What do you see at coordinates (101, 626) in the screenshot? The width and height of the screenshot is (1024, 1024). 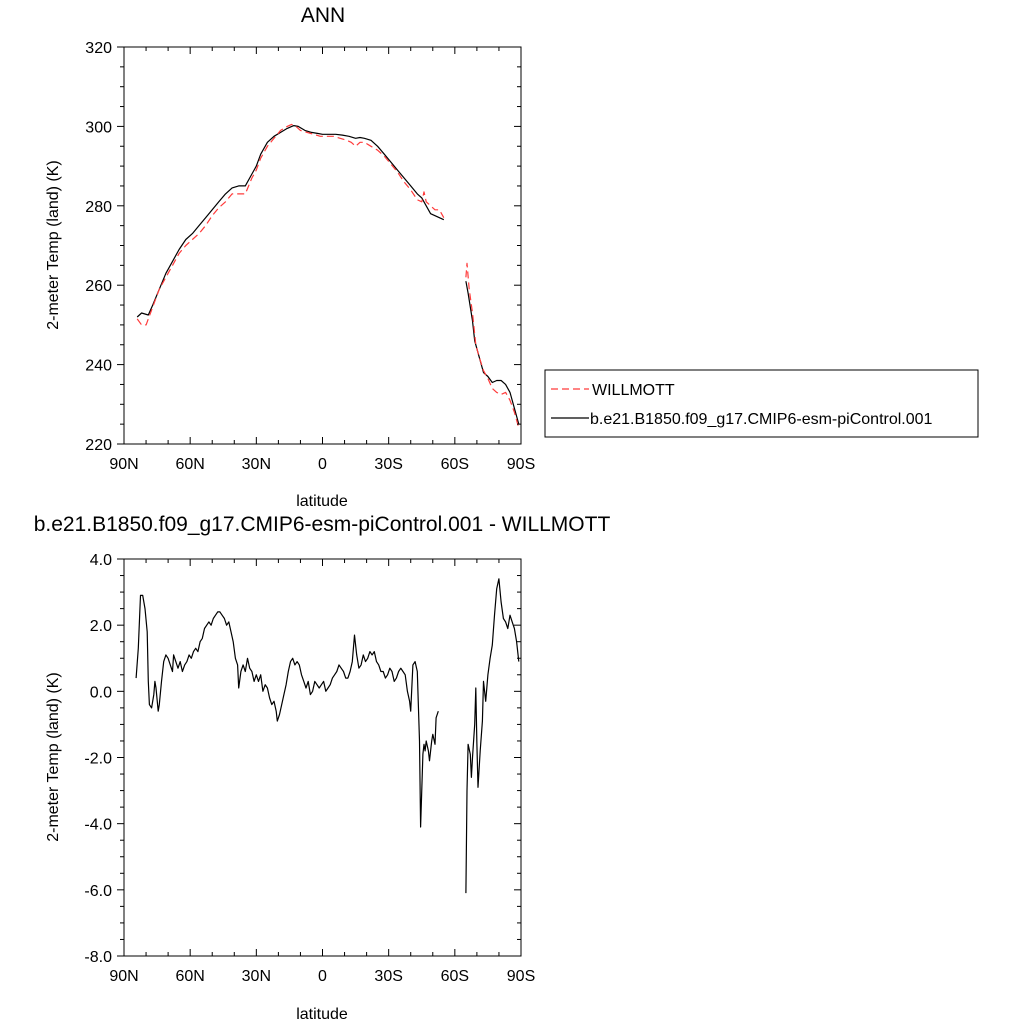 I see `y-tick-label: 2.0` at bounding box center [101, 626].